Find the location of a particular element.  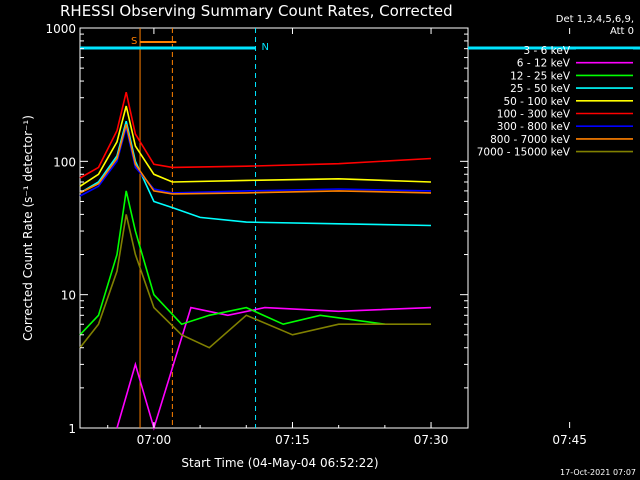

legend-header: Det 1,3,4,5,6,9, Att 0 is located at coordinates (595, 26).